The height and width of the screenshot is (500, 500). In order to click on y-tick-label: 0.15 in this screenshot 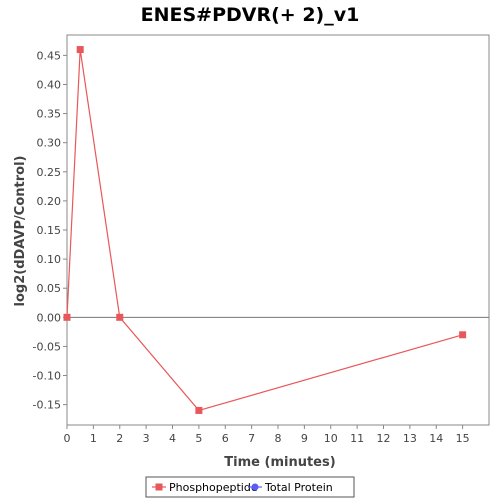, I will do `click(49, 230)`.